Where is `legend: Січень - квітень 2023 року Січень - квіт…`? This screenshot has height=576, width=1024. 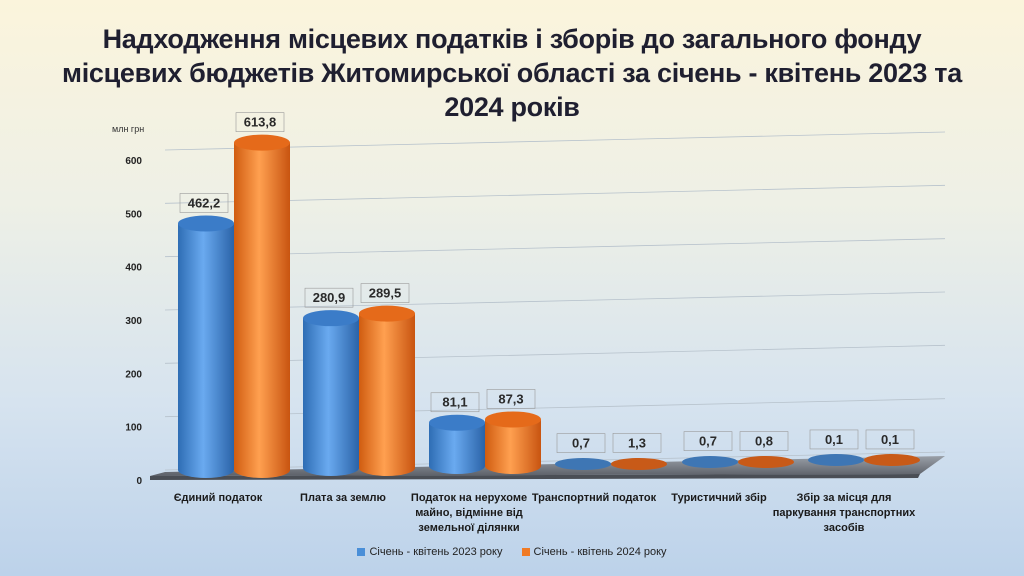
legend: Січень - квітень 2023 року Січень - квіт… is located at coordinates (512, 552).